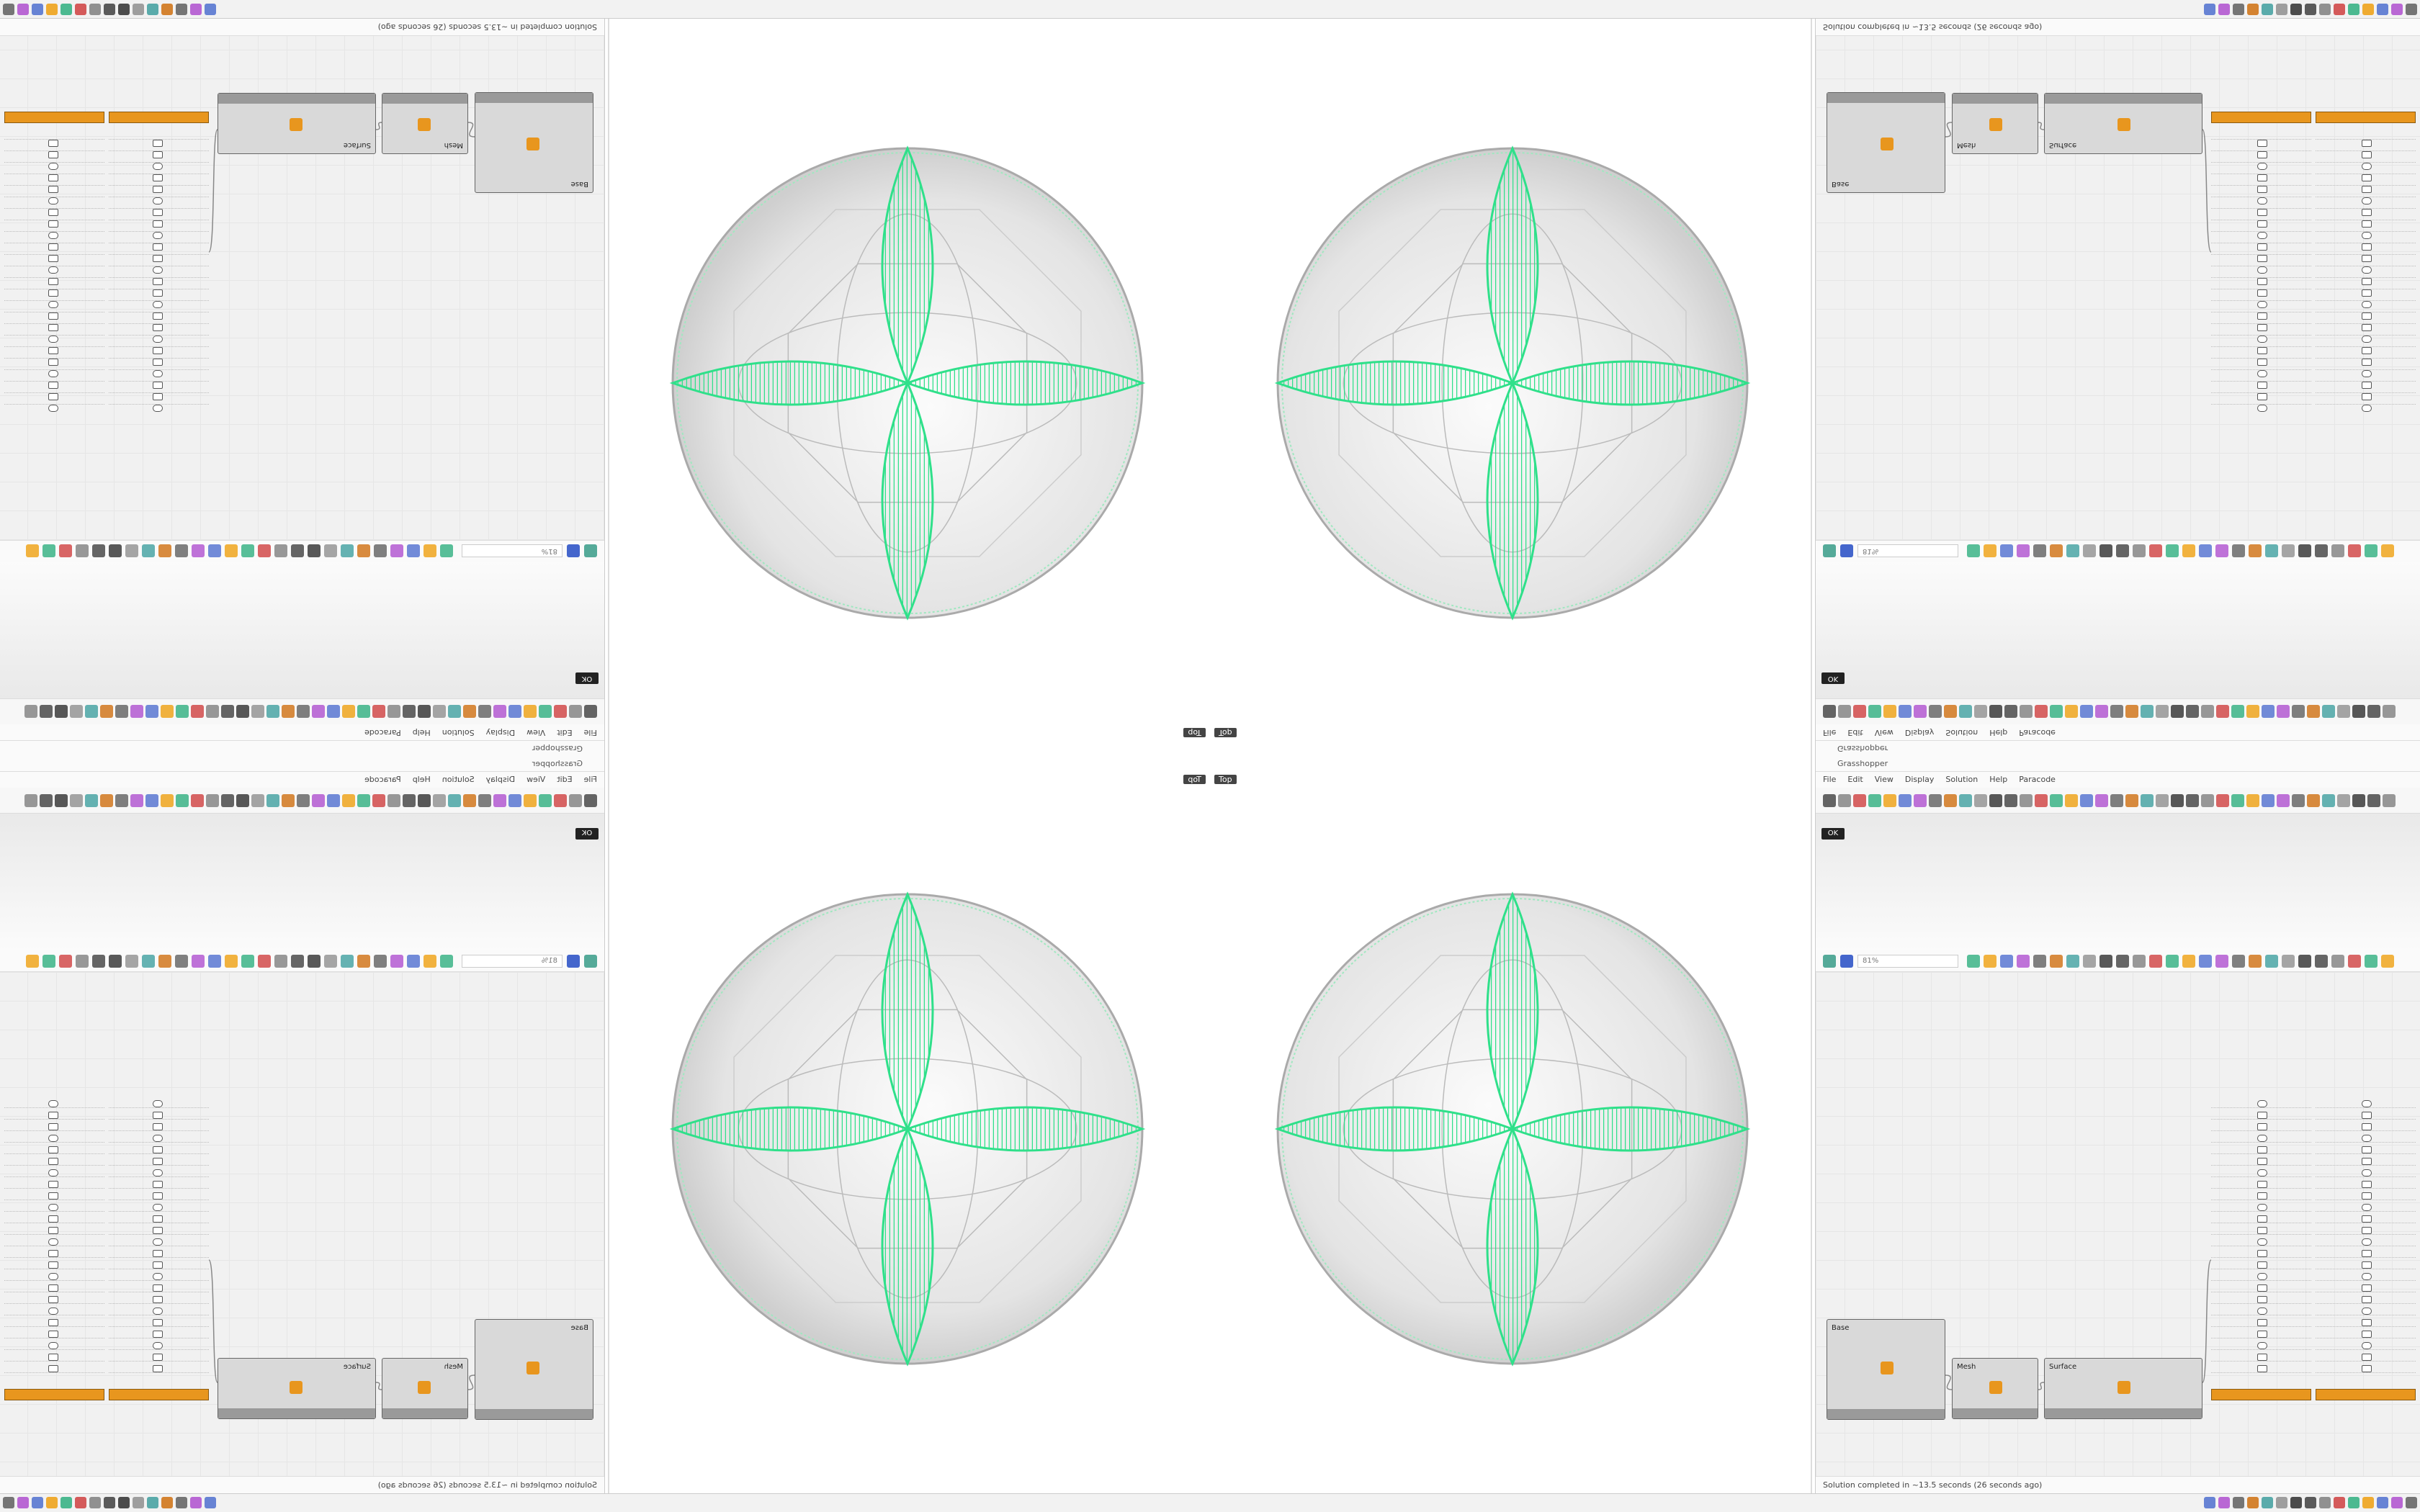 This screenshot has height=1512, width=2420. I want to click on viewport-label: Top, so click(1194, 779).